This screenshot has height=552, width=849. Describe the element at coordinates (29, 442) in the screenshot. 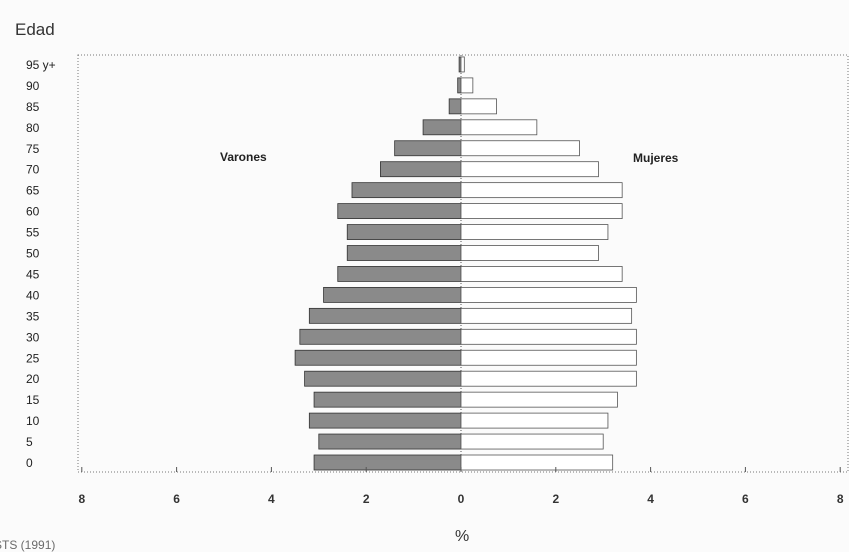

I see `y-tick-label: 5` at that location.